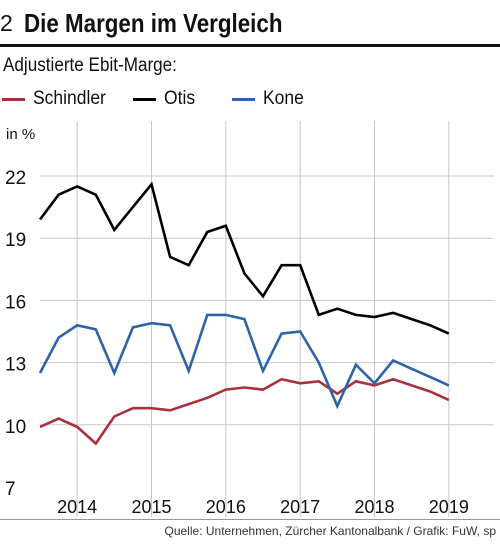  I want to click on footer-rule, so click(250, 519).